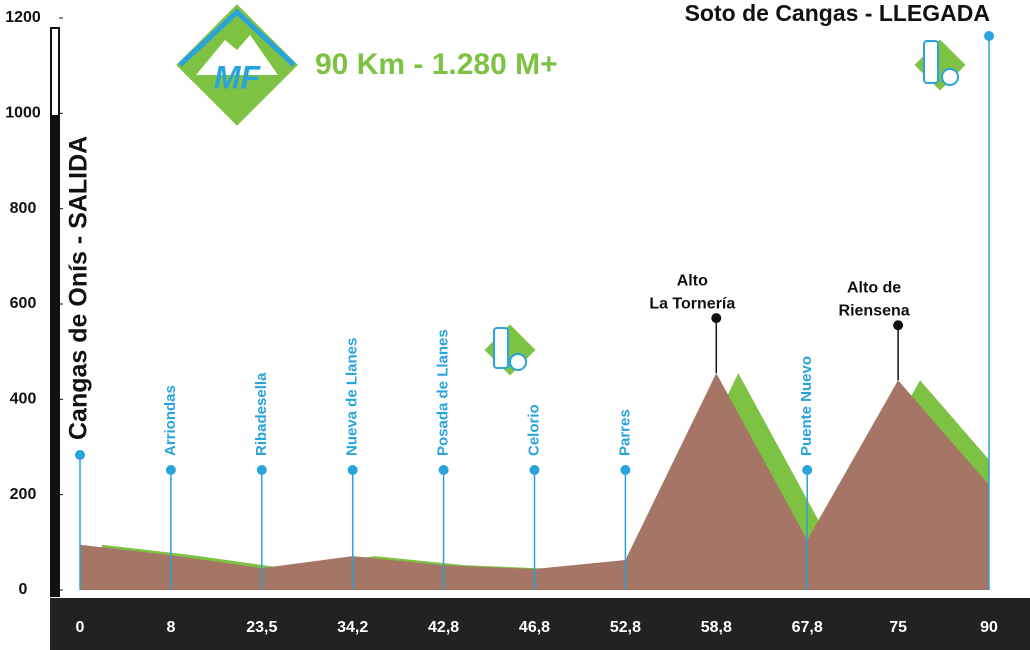 The width and height of the screenshot is (1030, 650). Describe the element at coordinates (352, 627) in the screenshot. I see `x-tick-label: 34,2` at that location.